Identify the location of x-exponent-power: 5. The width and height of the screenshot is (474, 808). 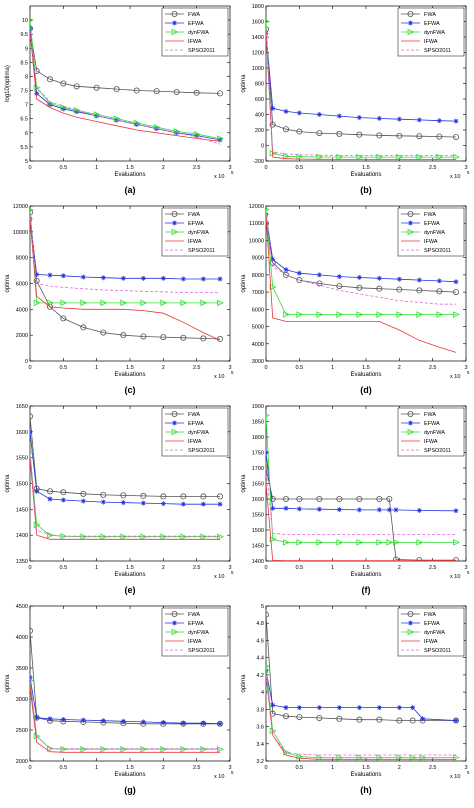
(468, 772).